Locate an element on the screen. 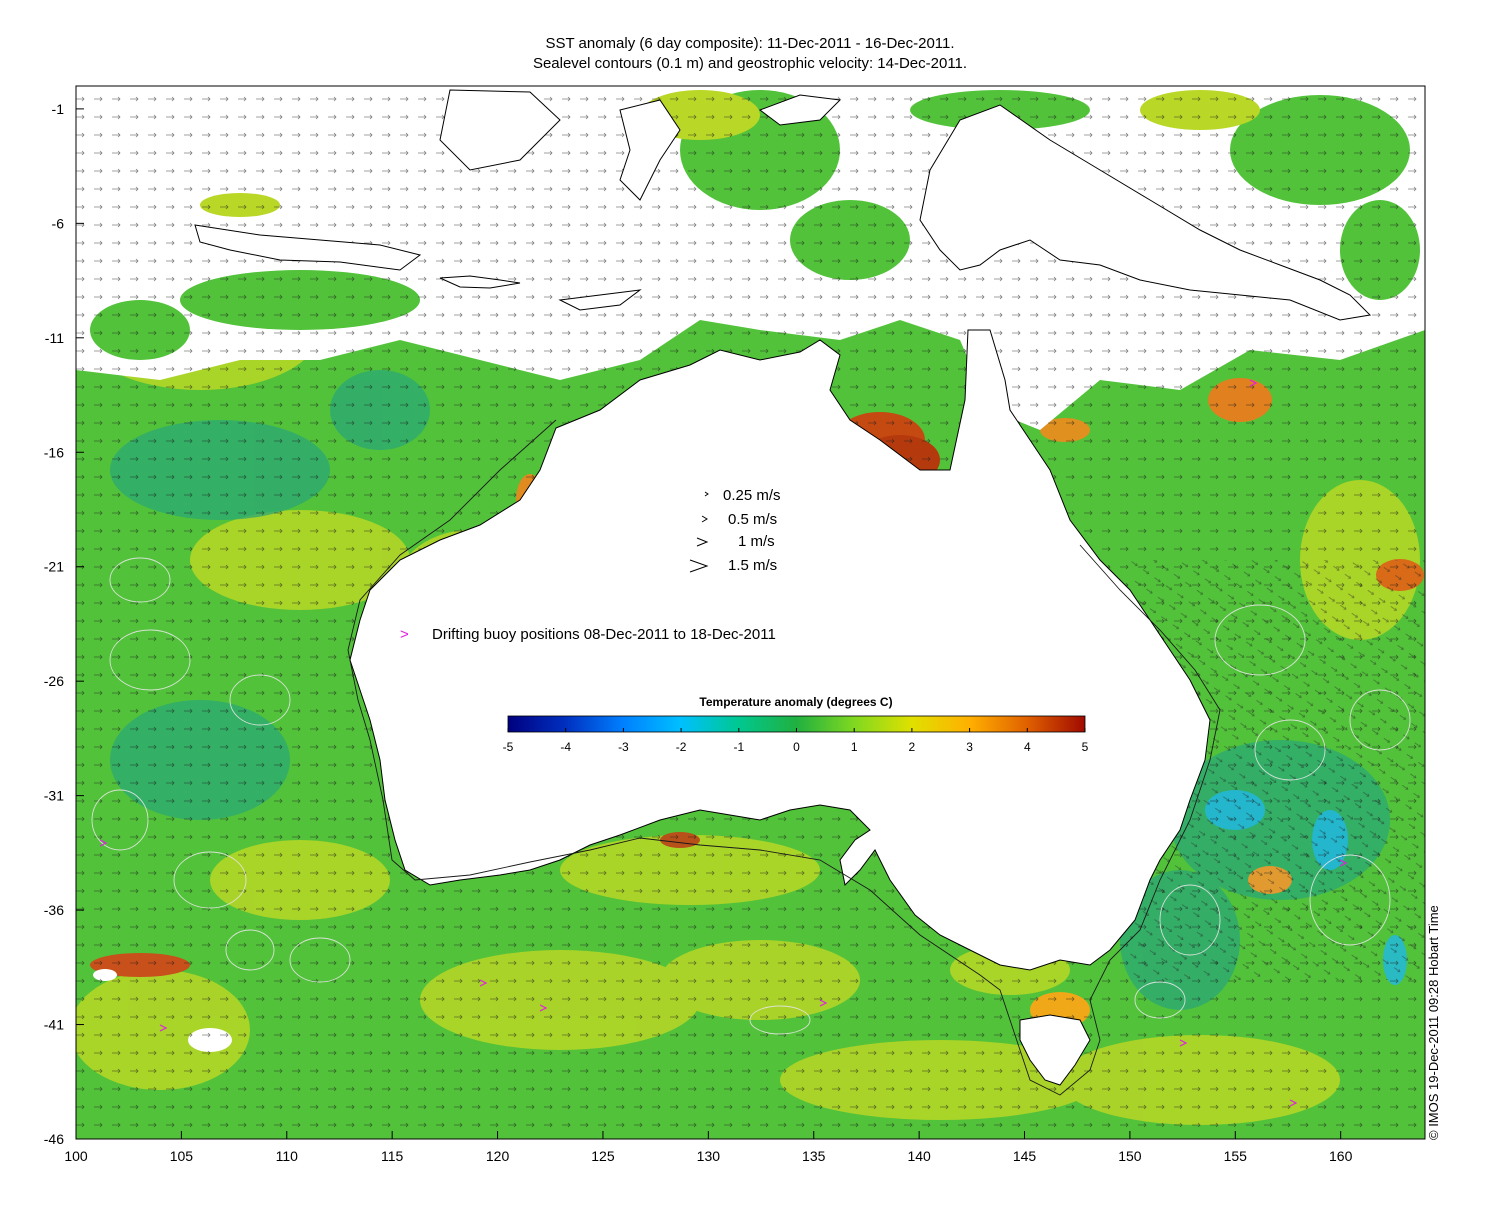 The width and height of the screenshot is (1500, 1225). colorbar-tick-label: -4 is located at coordinates (565, 747).